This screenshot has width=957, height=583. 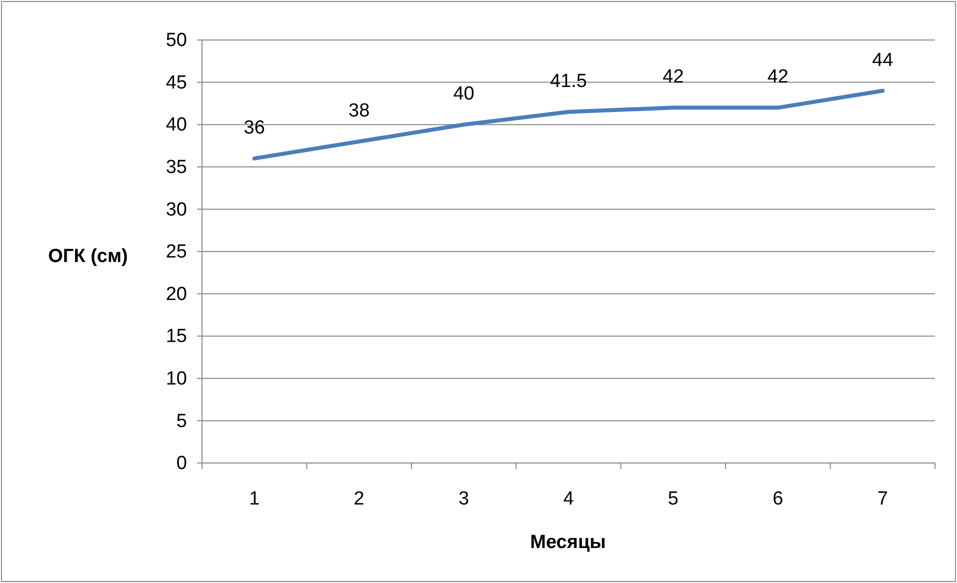 I want to click on x-axis-title: Месяцы, so click(x=568, y=542).